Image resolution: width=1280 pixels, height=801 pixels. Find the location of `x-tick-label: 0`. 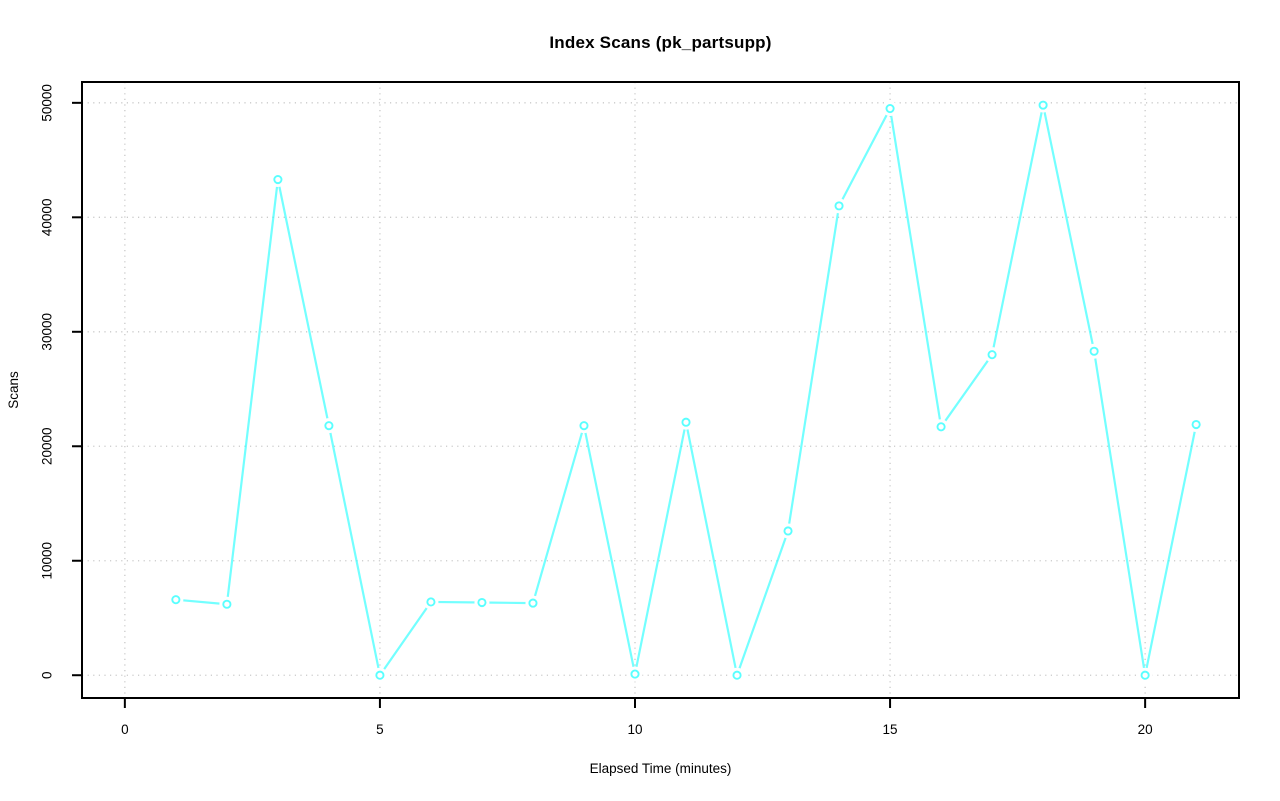

x-tick-label: 0 is located at coordinates (125, 729).